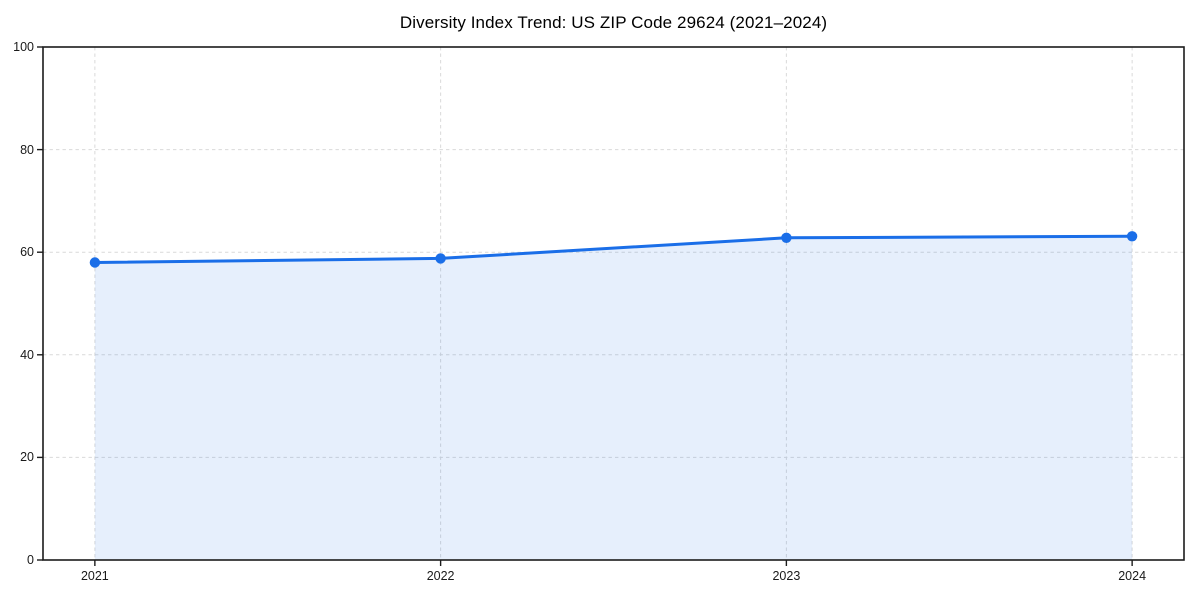  I want to click on y-tick-label: 0, so click(30, 560).